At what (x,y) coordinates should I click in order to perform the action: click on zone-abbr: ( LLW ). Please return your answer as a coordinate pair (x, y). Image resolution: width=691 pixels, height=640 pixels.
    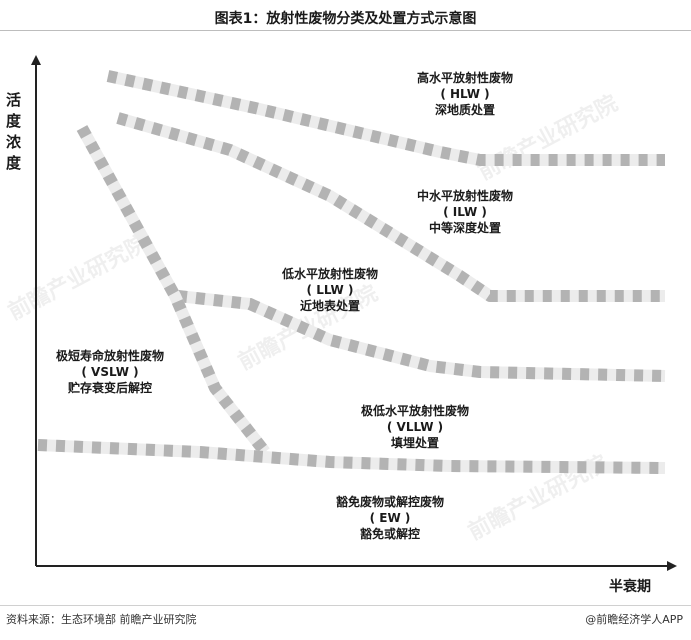
    Looking at the image, I should click on (330, 290).